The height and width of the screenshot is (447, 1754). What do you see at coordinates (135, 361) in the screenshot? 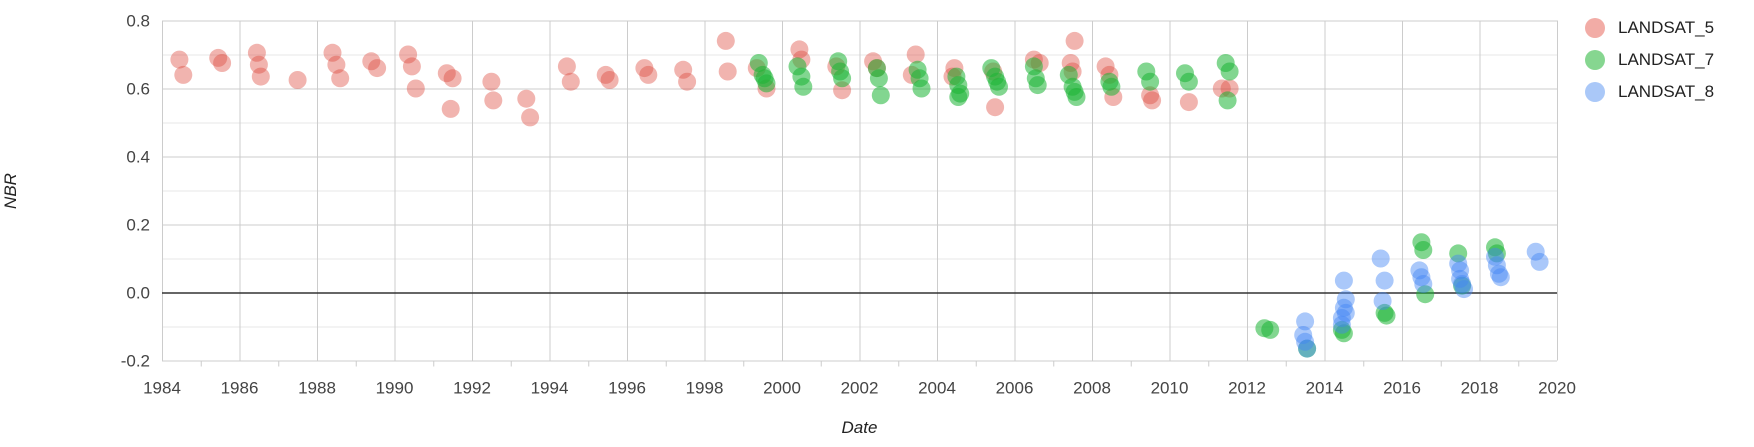
I see `svg-text: -0.2` at bounding box center [135, 361].